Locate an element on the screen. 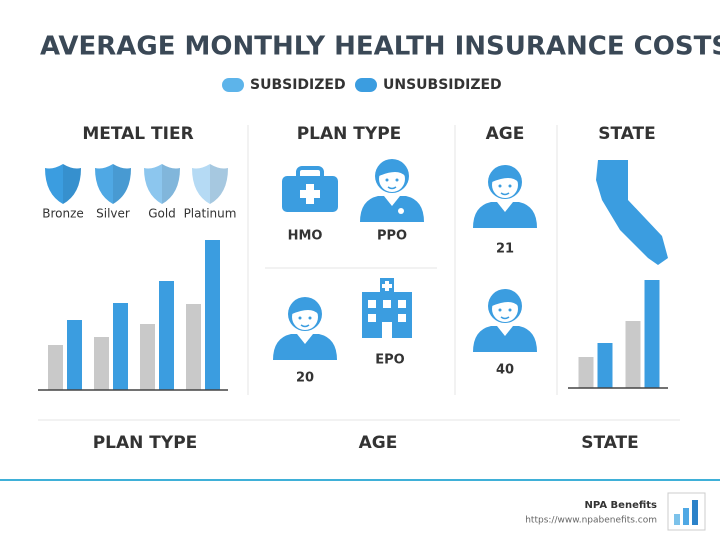  category-label: Silver is located at coordinates (113, 214).